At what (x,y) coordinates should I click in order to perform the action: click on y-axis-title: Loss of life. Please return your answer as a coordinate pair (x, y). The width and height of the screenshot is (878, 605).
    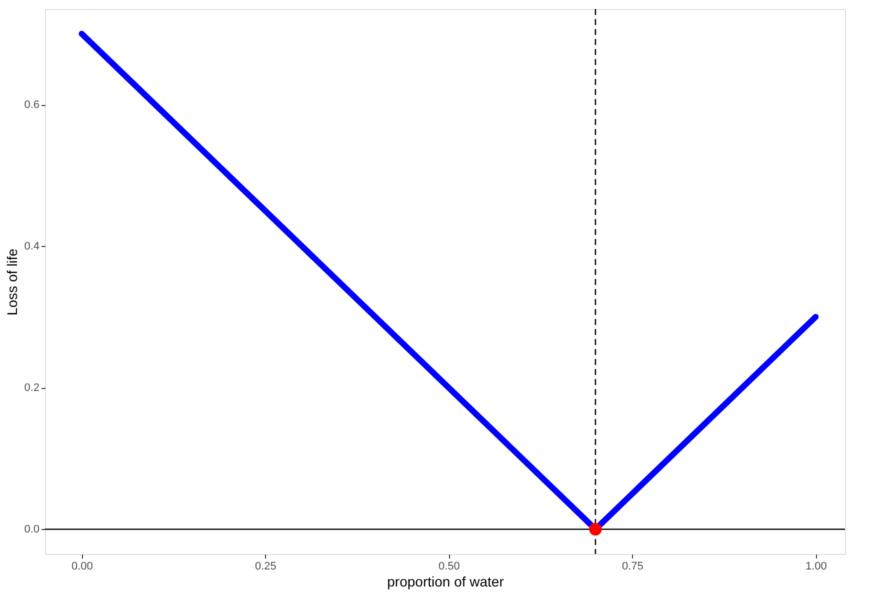
    Looking at the image, I should click on (12, 282).